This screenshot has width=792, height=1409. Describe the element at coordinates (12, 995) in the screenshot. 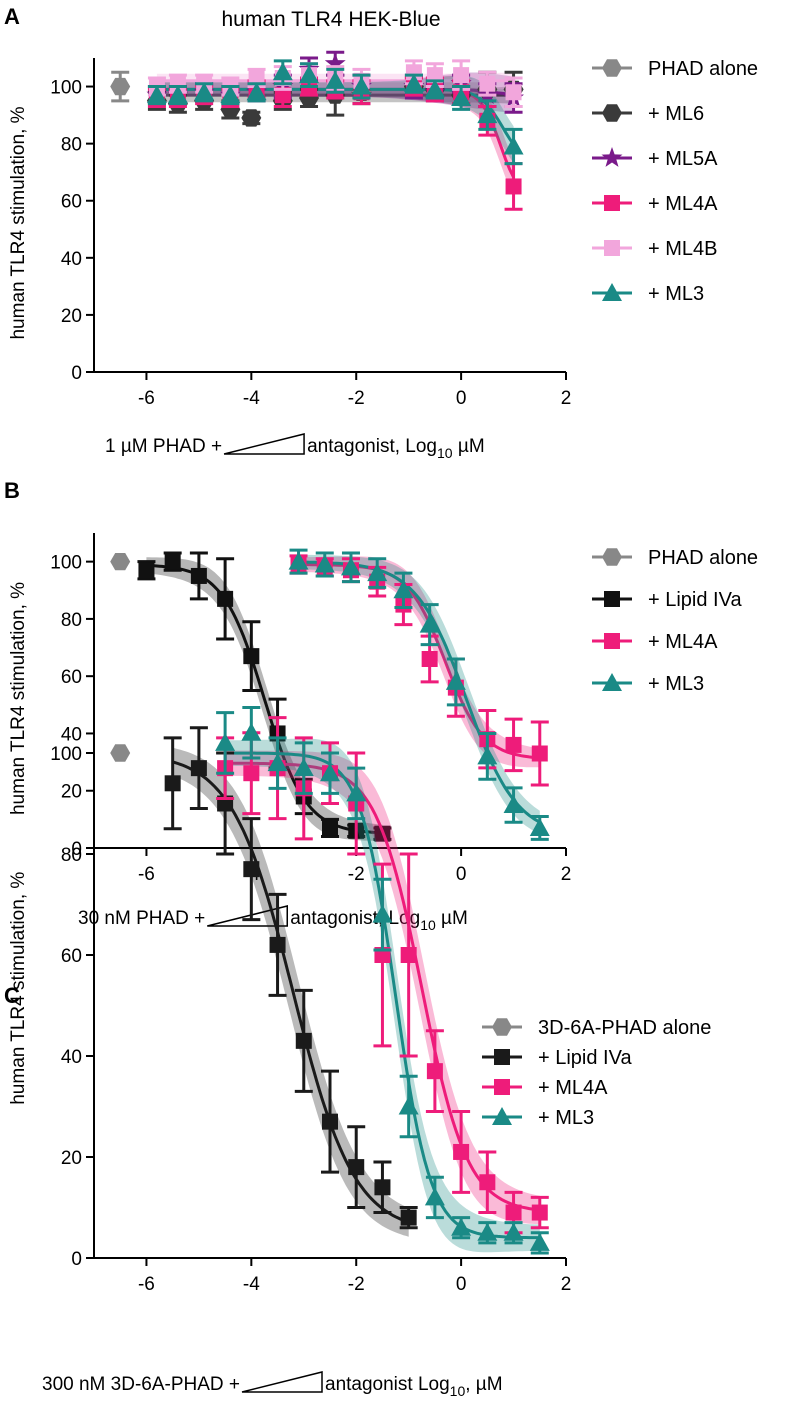

I see `panel-letter: C` at that location.